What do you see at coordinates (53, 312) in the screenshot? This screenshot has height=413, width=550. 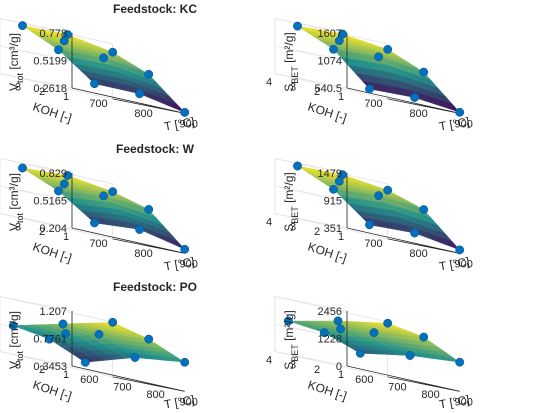 I see `z-tick-label: 1.207` at bounding box center [53, 312].